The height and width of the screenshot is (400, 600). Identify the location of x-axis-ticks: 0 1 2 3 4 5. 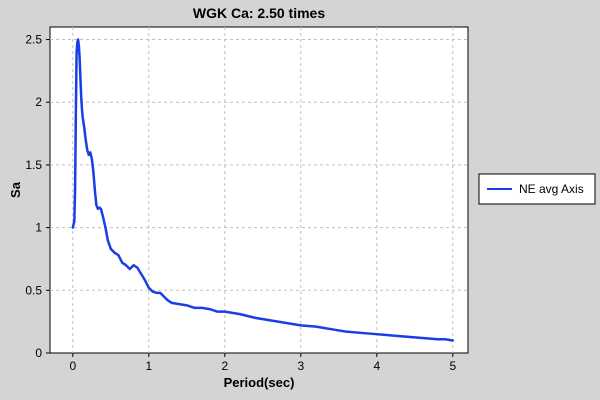
(262, 363).